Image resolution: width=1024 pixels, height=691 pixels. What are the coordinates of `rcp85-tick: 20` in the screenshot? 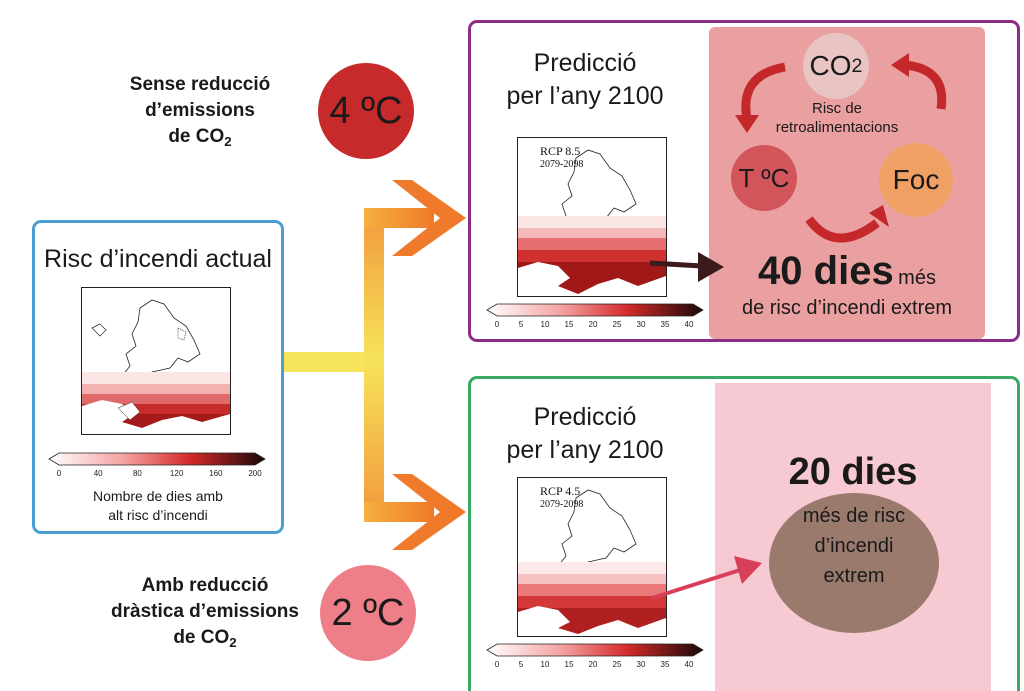 It's located at (593, 324).